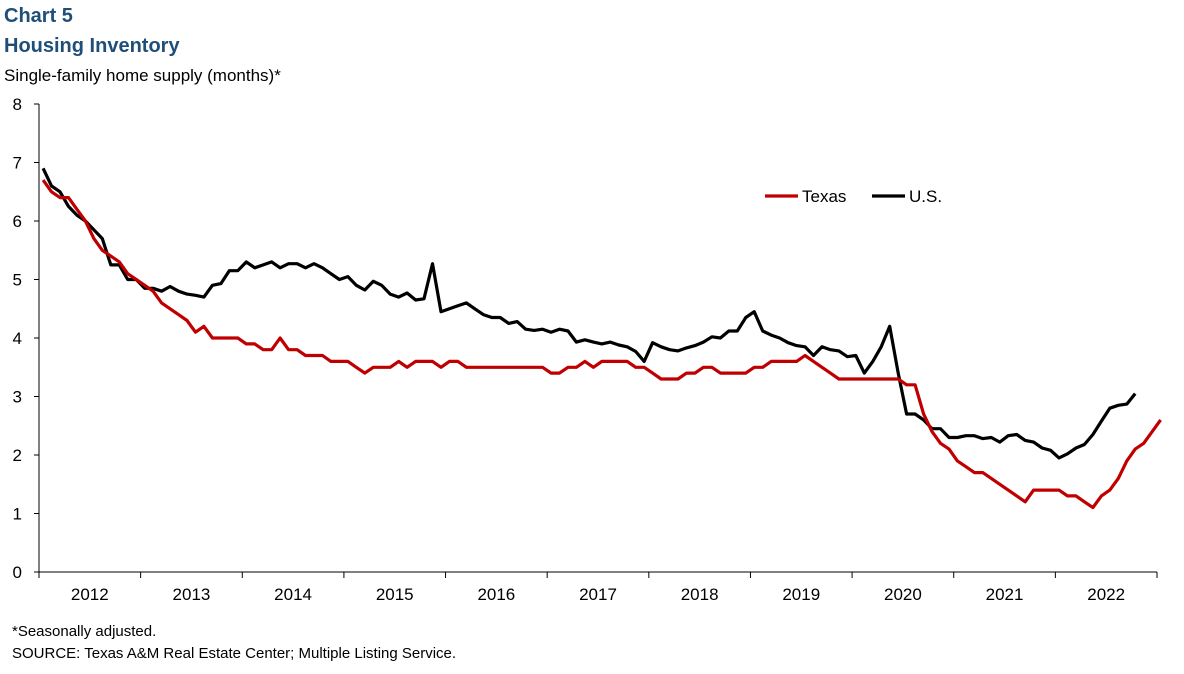 The height and width of the screenshot is (674, 1184). What do you see at coordinates (17, 280) in the screenshot?
I see `y-tick-label: 5` at bounding box center [17, 280].